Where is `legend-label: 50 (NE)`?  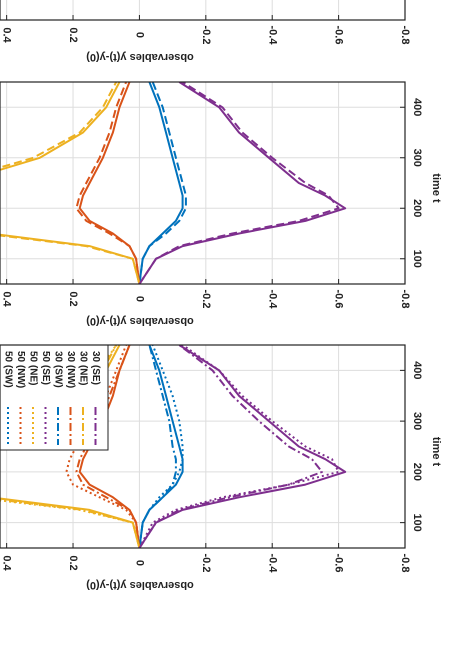
legend-label: 50 (NE) is located at coordinates (32, 368).